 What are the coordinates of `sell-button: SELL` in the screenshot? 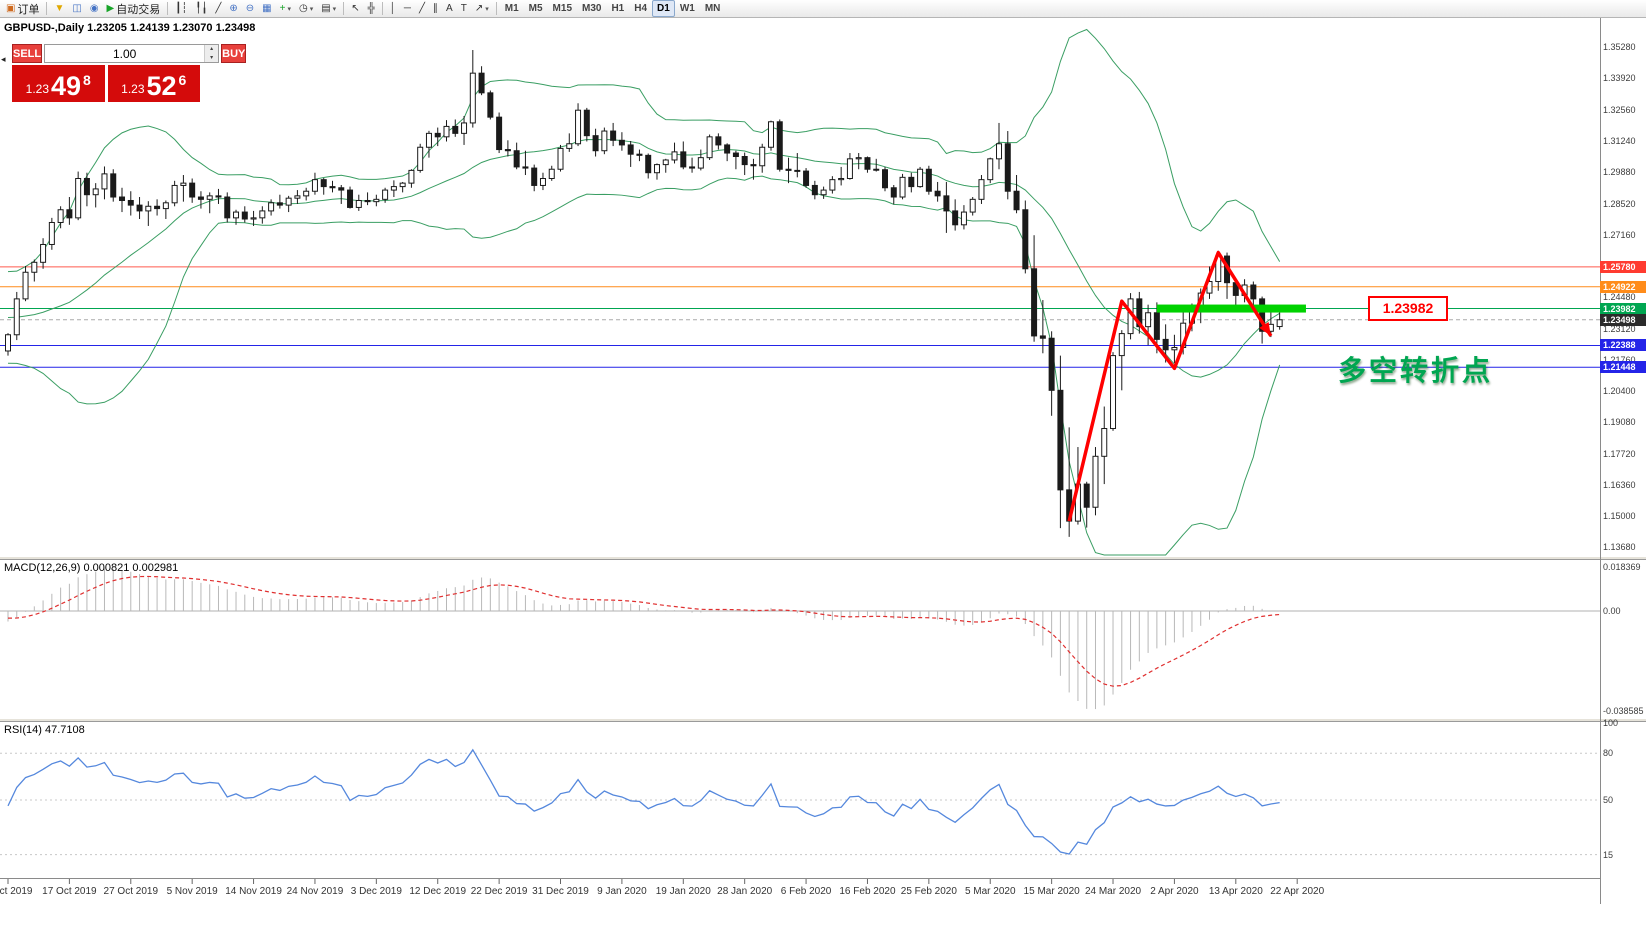 It's located at (27, 53).